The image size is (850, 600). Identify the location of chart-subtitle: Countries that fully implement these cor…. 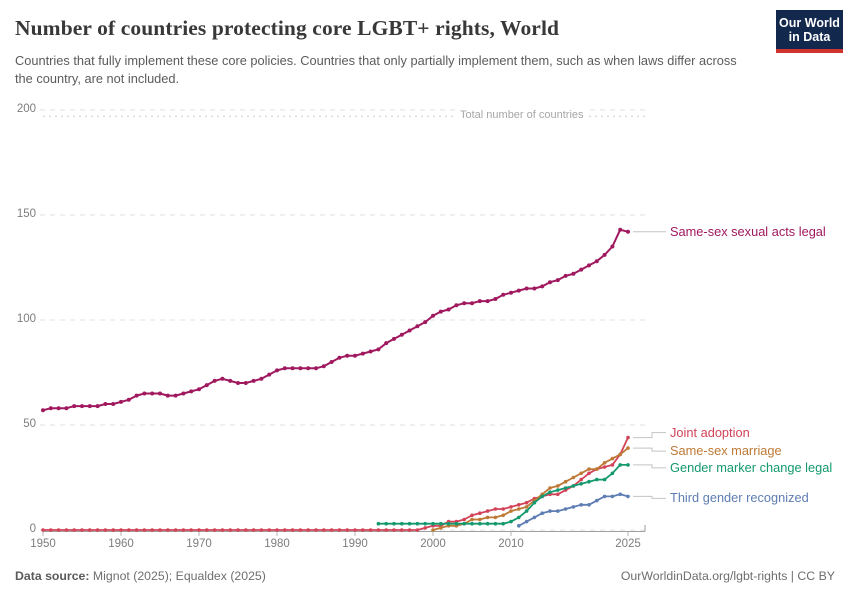
(376, 70).